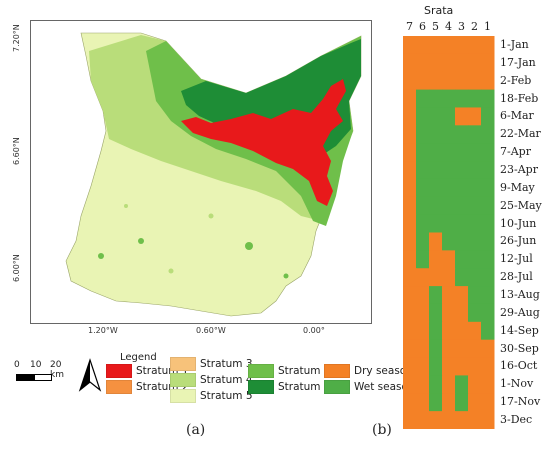 This screenshot has height=456, width=550. I want to click on scale-segment-white, so click(43, 377).